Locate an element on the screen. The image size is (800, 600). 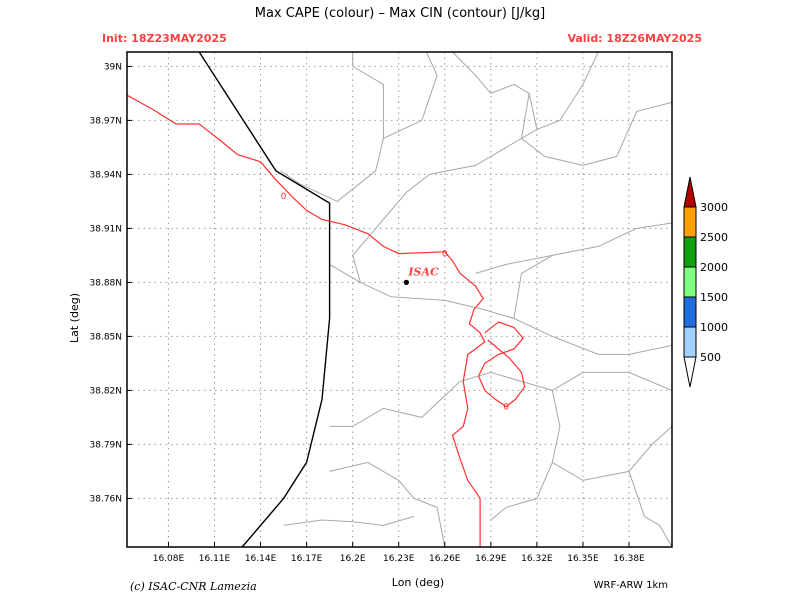
coastline-border-line is located at coordinates (264, 299).